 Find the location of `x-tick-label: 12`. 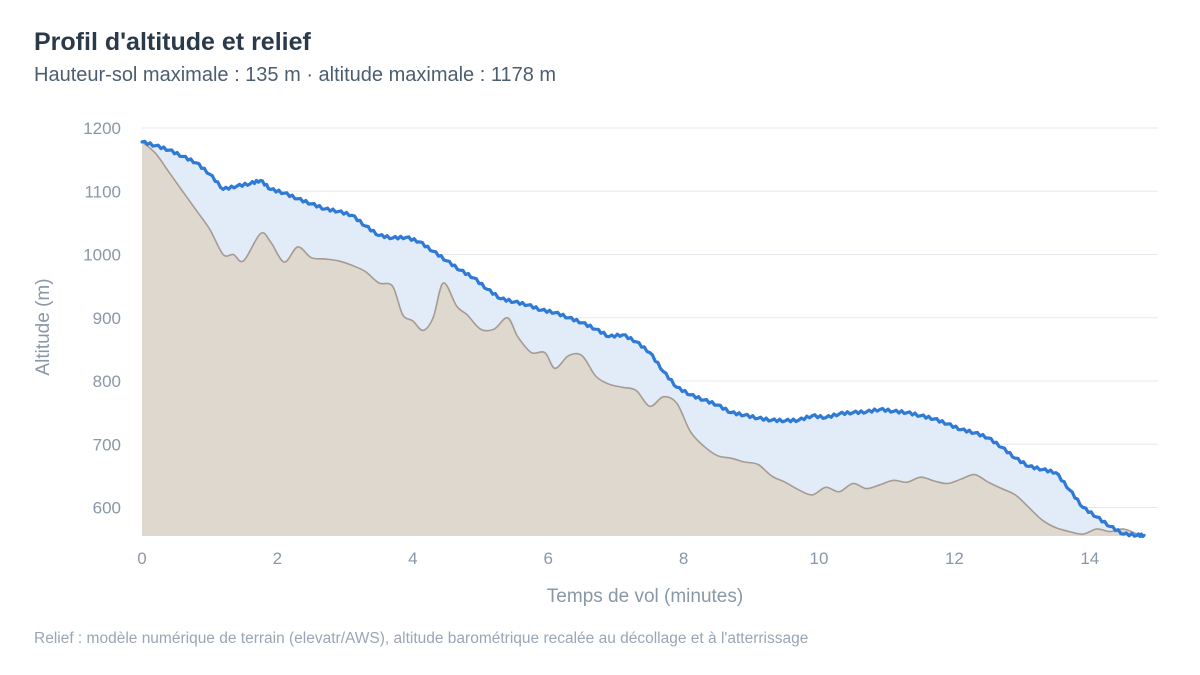

x-tick-label: 12 is located at coordinates (954, 558).